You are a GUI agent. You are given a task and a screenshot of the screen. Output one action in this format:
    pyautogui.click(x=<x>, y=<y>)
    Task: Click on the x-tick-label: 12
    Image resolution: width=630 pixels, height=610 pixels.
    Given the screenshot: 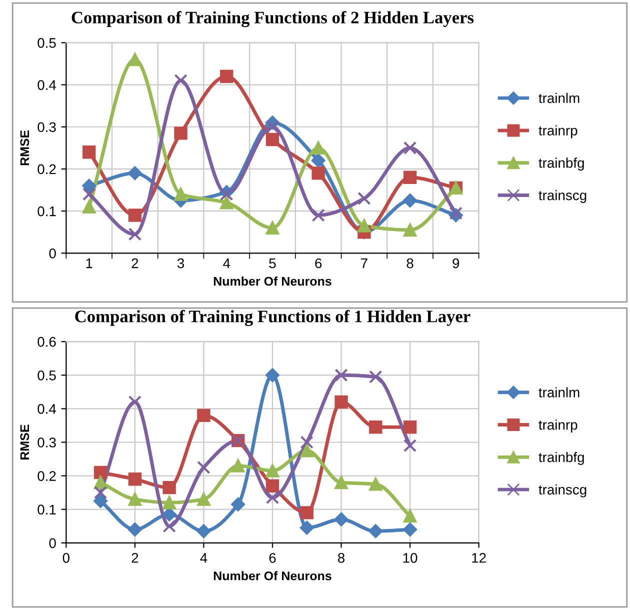 What is the action you would take?
    pyautogui.click(x=479, y=557)
    